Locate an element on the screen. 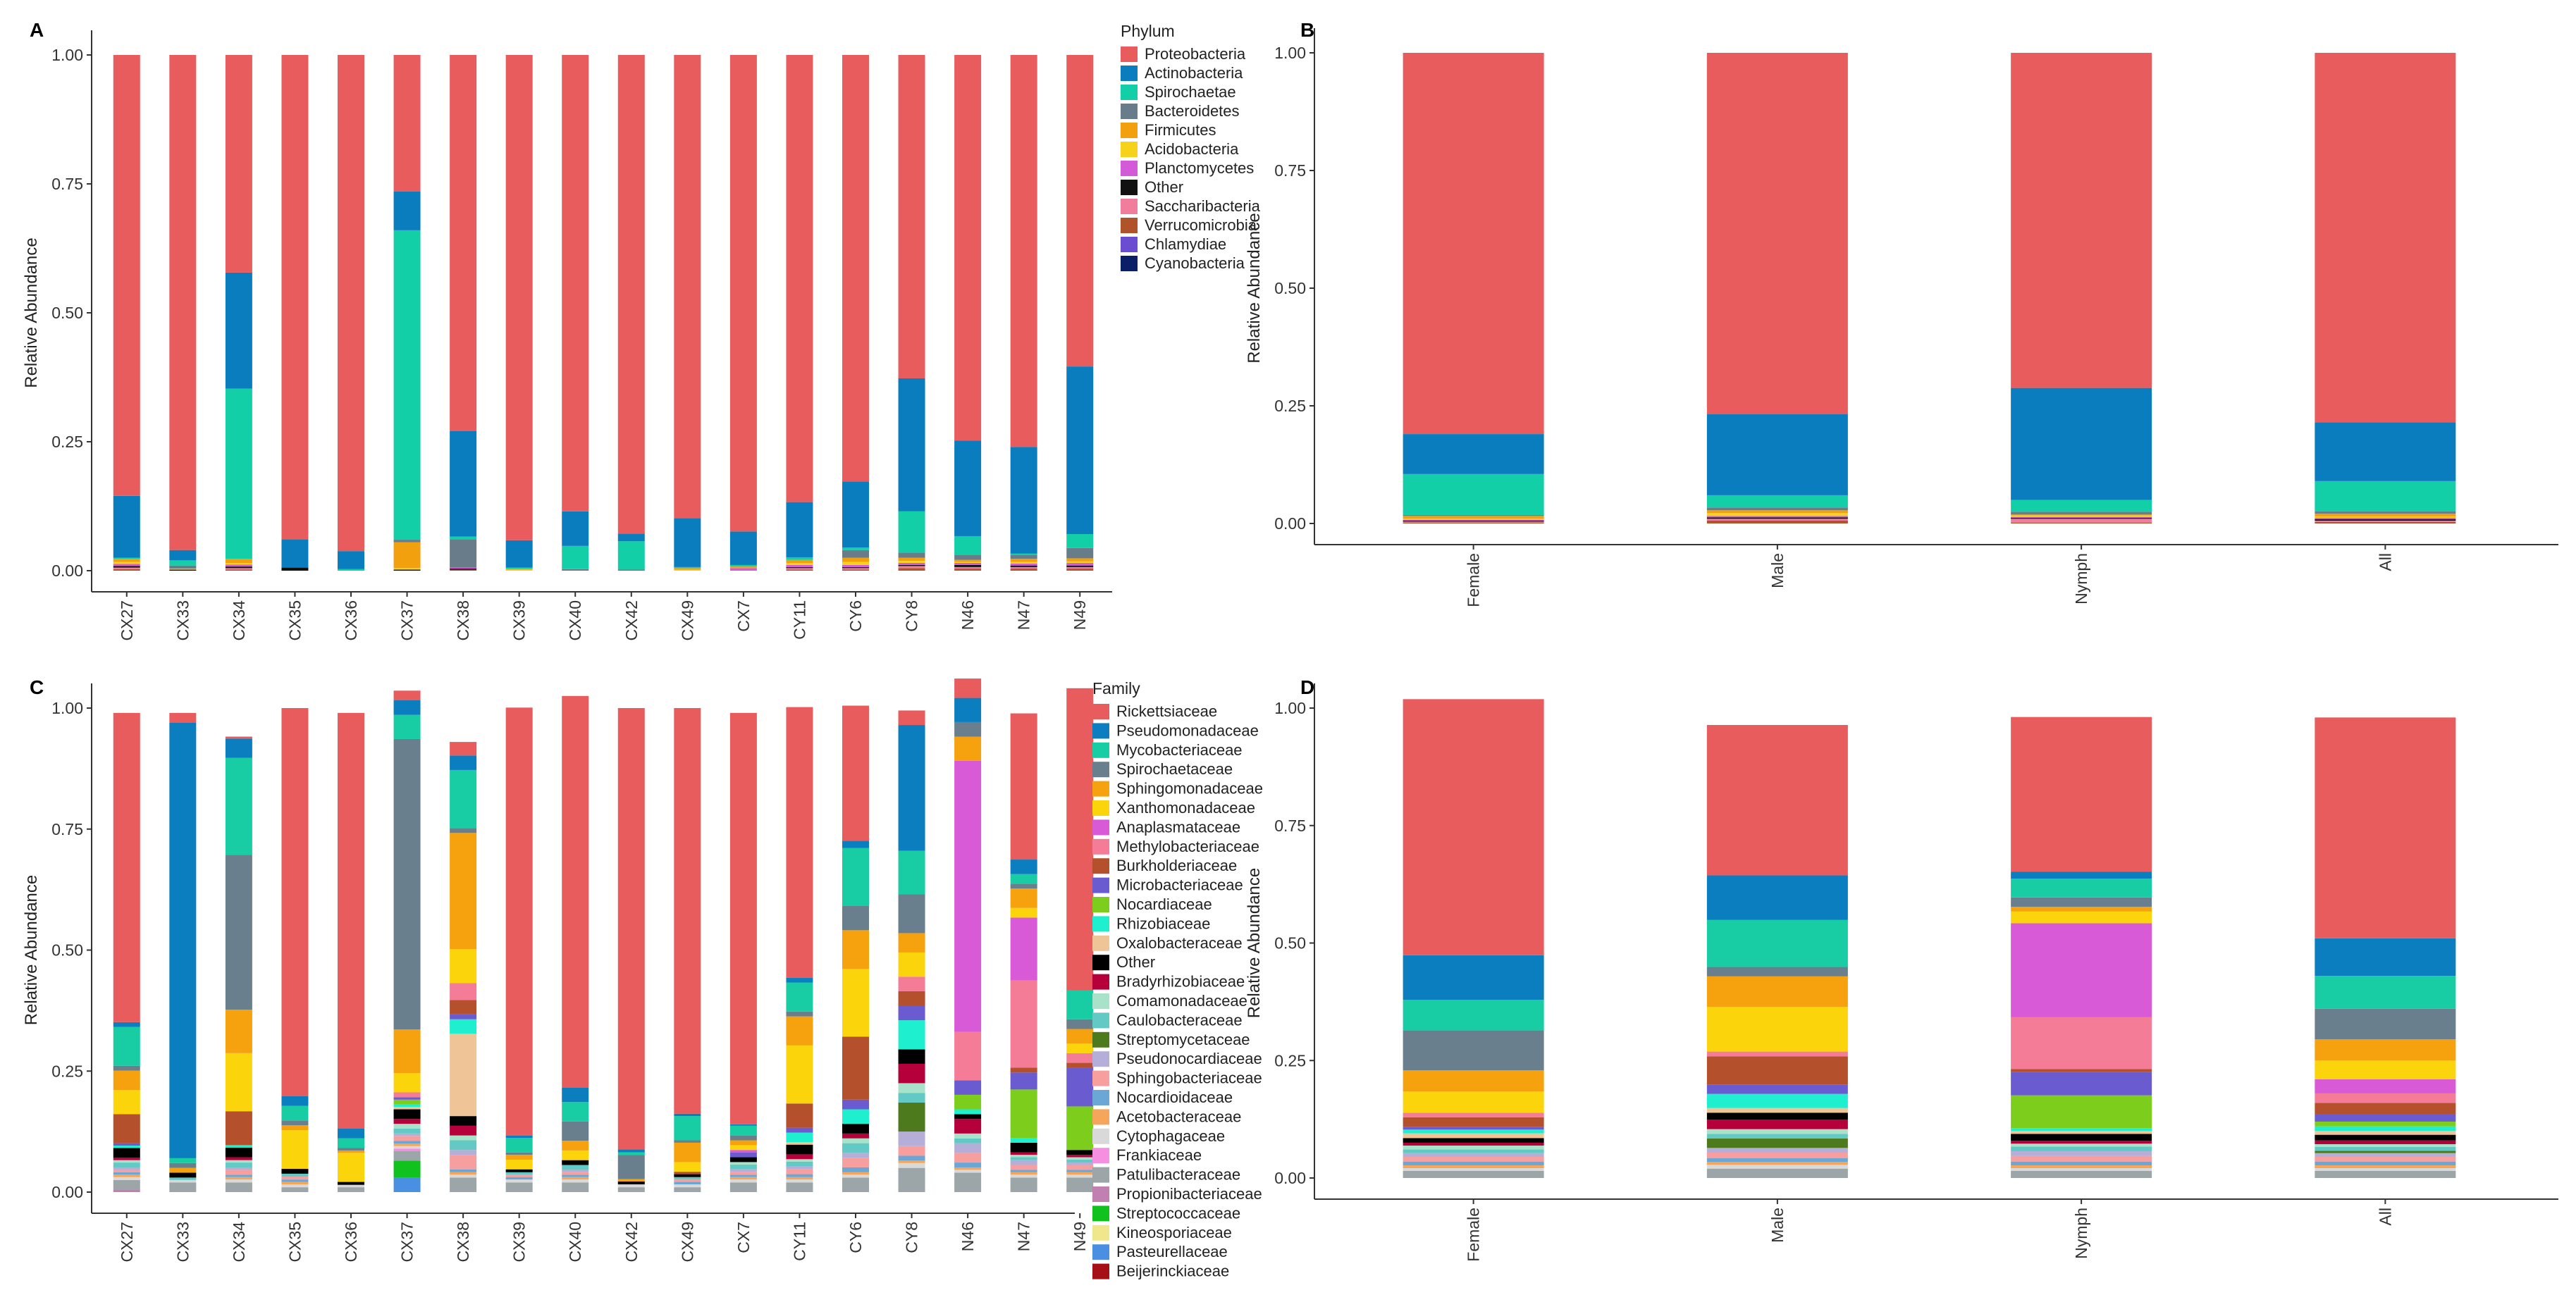 The image size is (2576, 1302). bar-Male-streptomycetaceae is located at coordinates (1777, 1143).